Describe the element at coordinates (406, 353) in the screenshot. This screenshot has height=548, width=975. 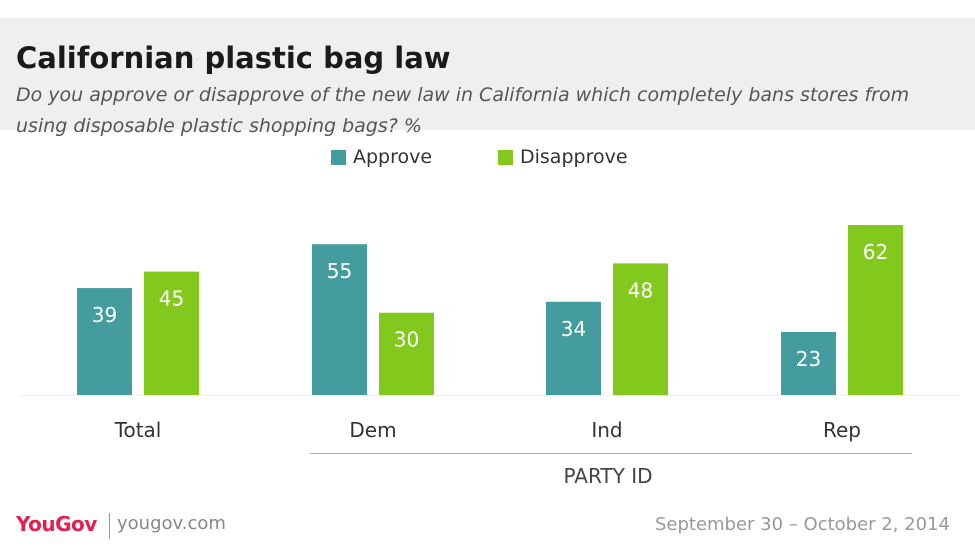
I see `bar-disapprove-dem` at that location.